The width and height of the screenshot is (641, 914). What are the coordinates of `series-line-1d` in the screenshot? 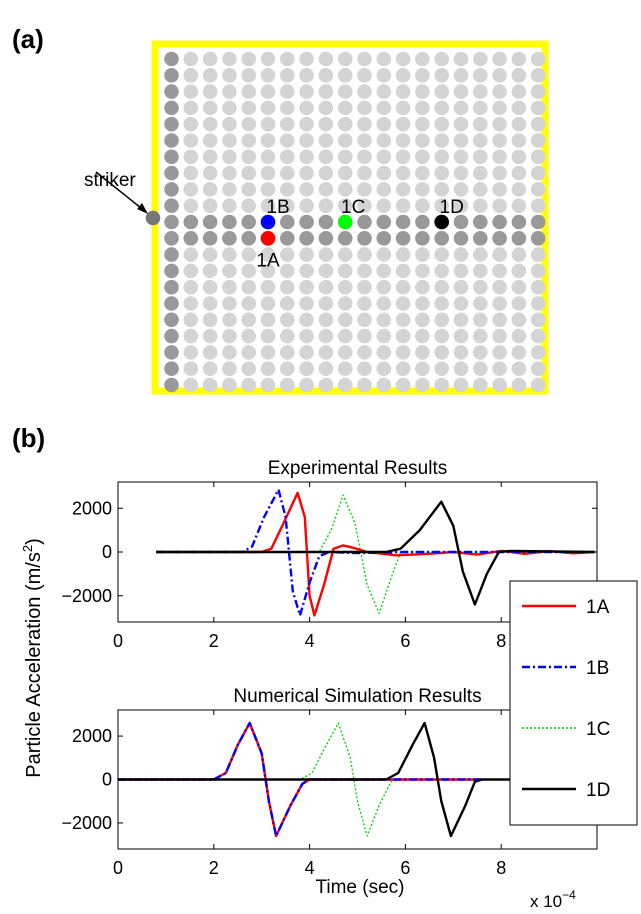 It's located at (375, 553).